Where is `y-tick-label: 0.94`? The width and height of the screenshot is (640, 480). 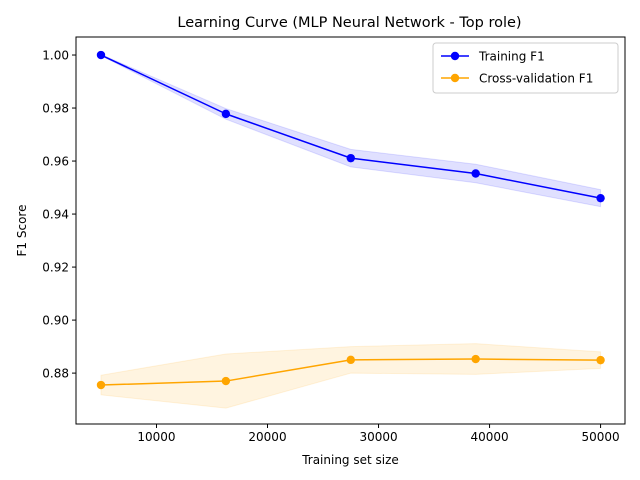 y-tick-label: 0.94 is located at coordinates (55, 214).